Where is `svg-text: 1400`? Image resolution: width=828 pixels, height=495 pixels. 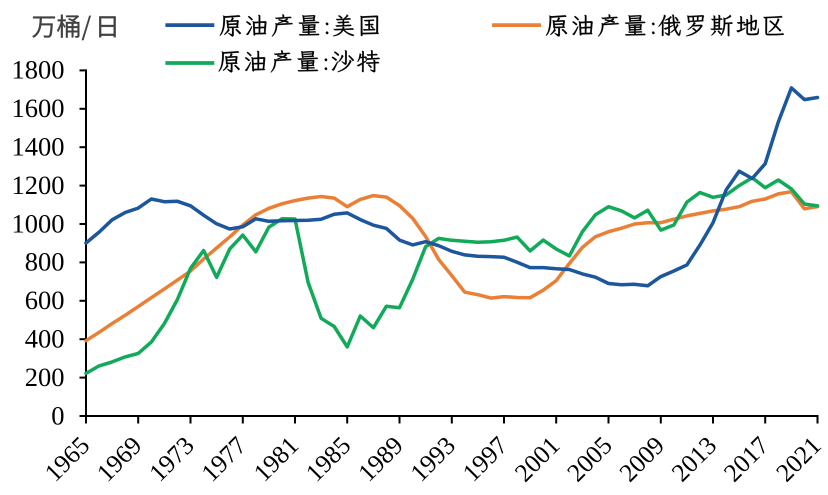
svg-text: 1400 is located at coordinates (38, 147).